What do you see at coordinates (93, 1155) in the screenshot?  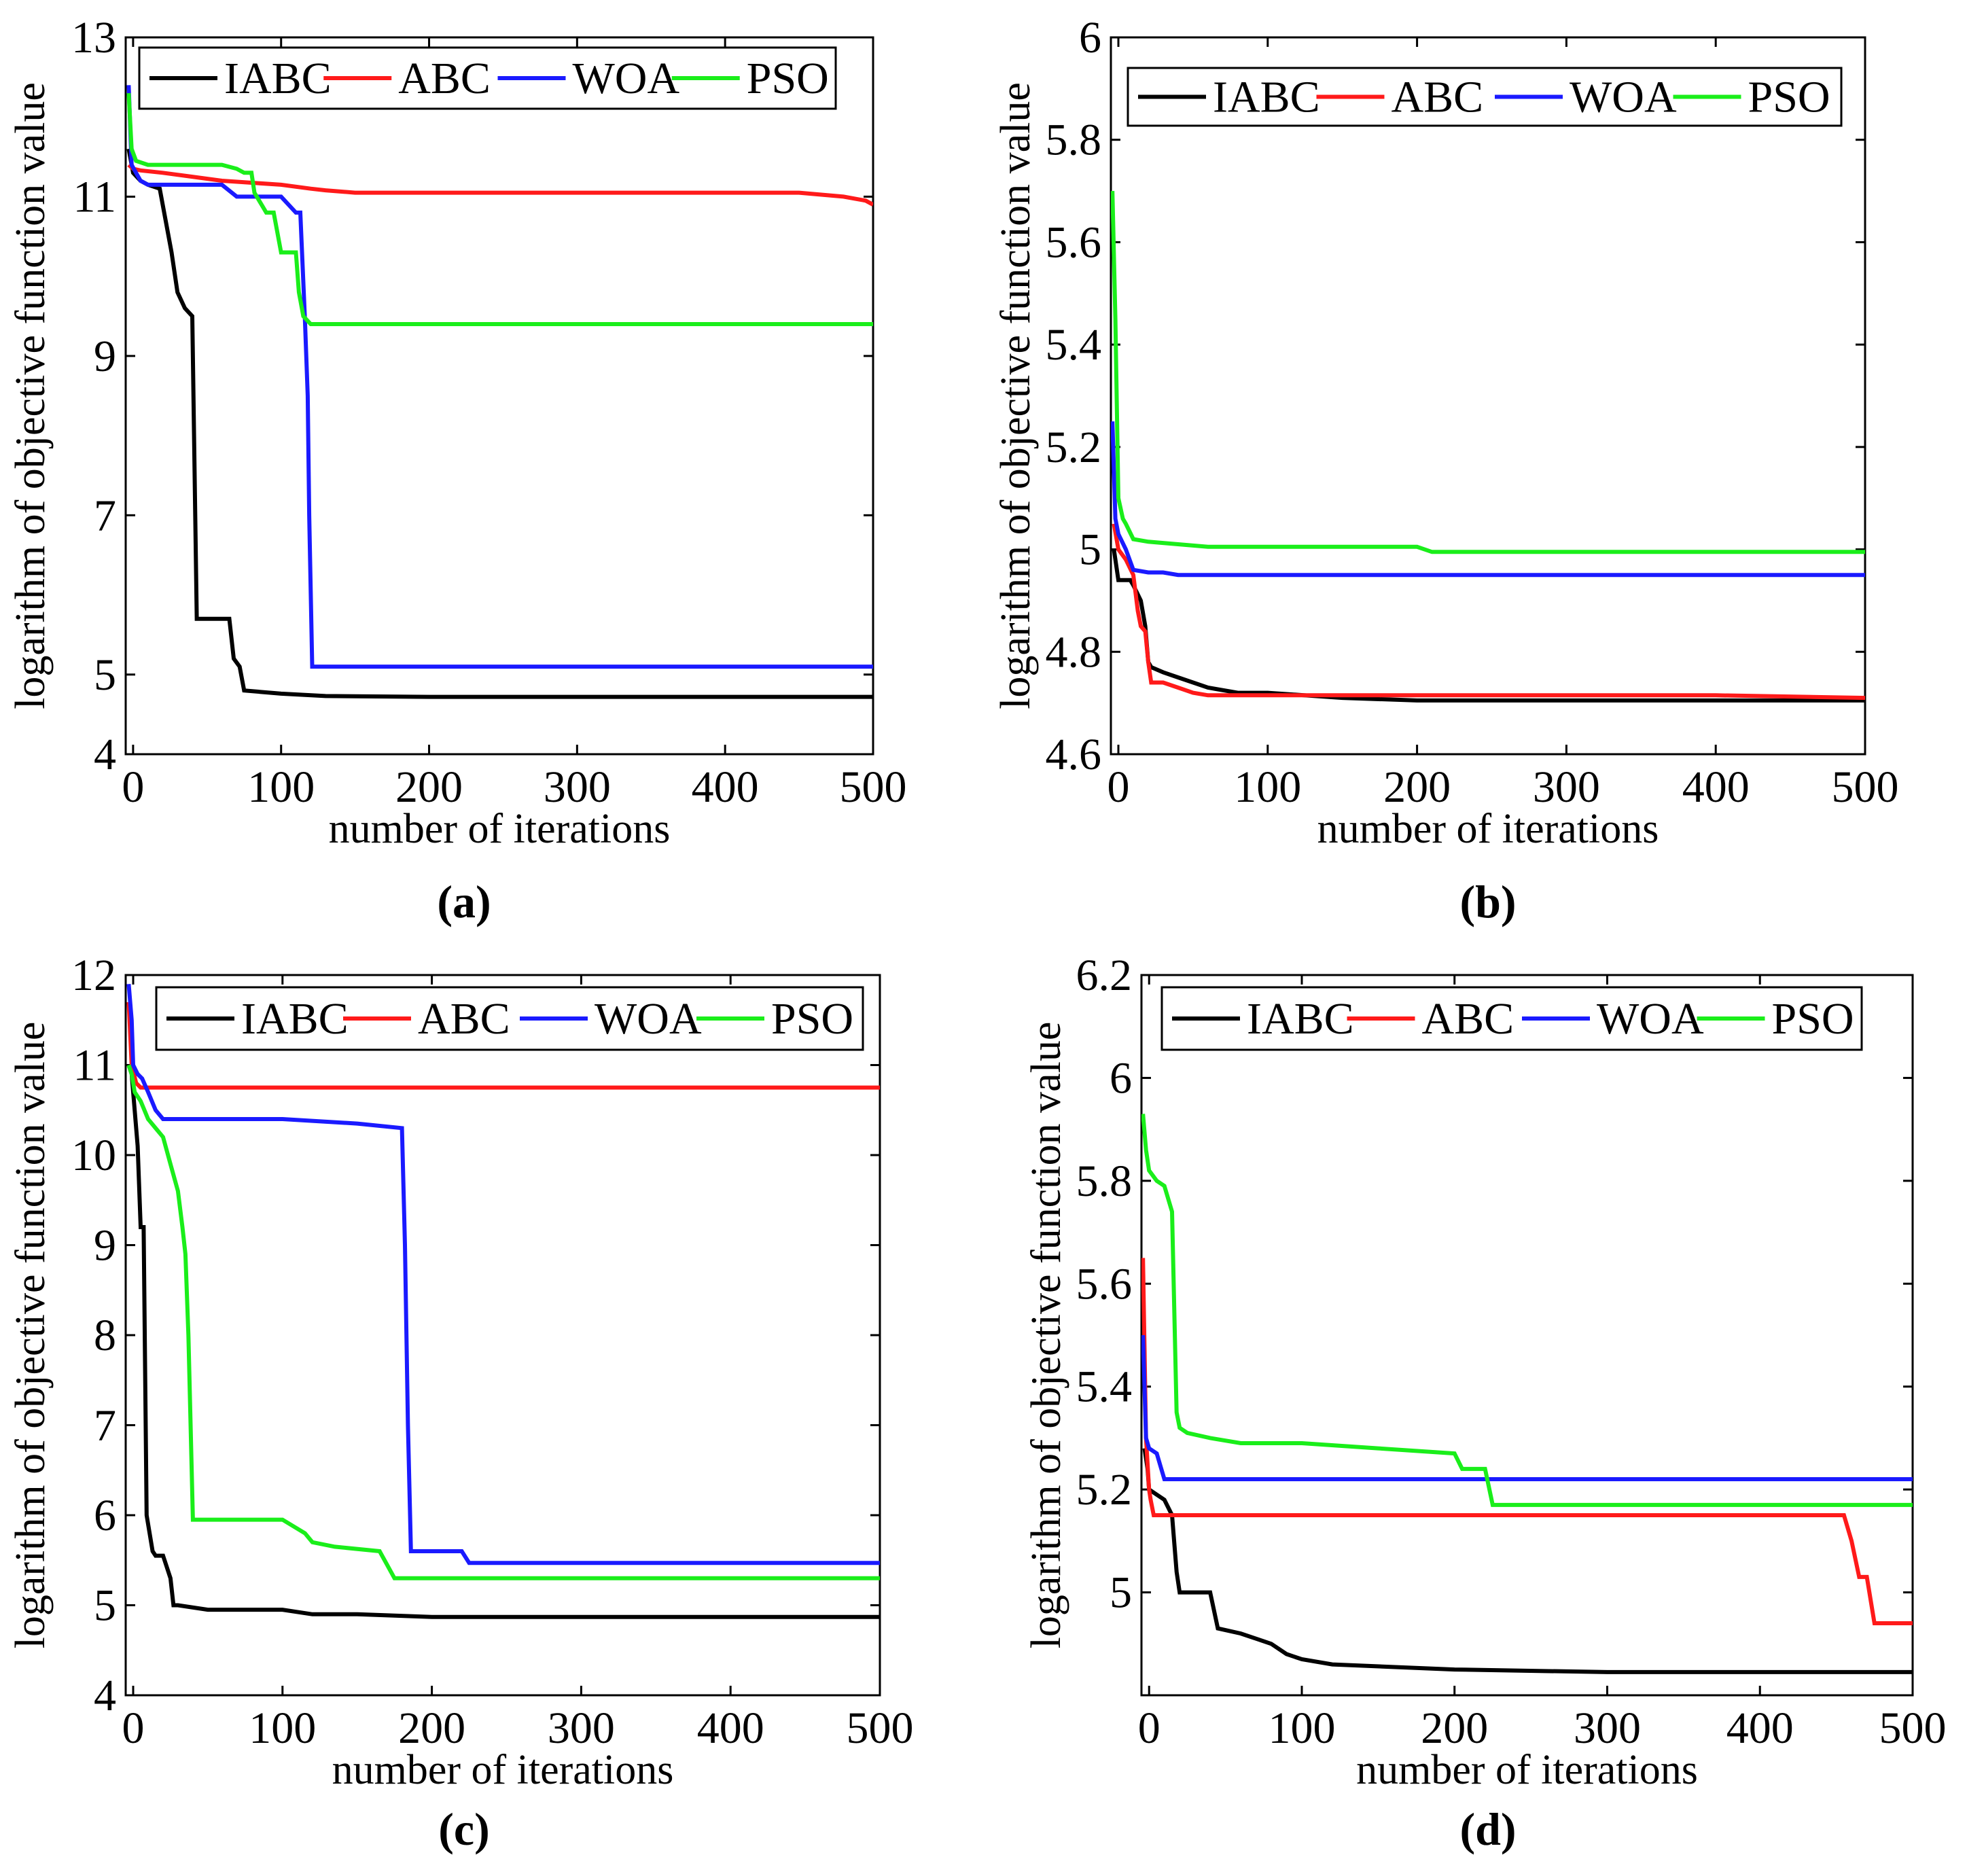 I see `y-tick-label: 10` at bounding box center [93, 1155].